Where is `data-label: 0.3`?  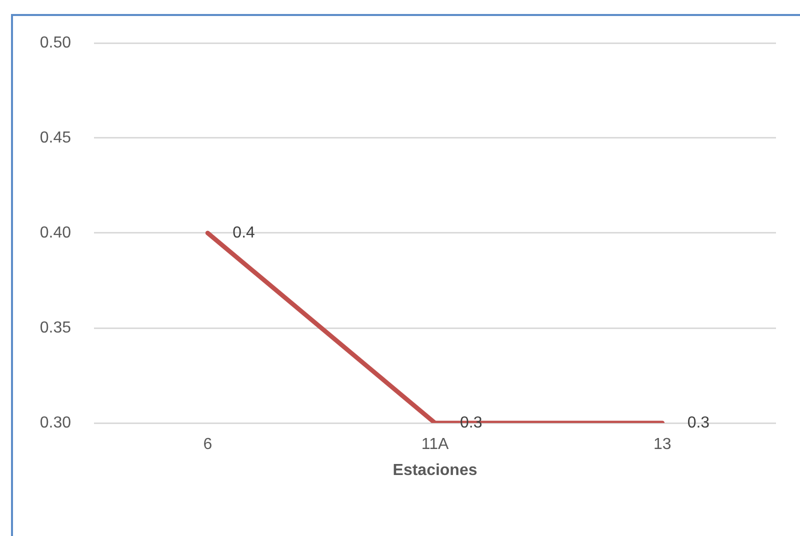
data-label: 0.3 is located at coordinates (698, 423).